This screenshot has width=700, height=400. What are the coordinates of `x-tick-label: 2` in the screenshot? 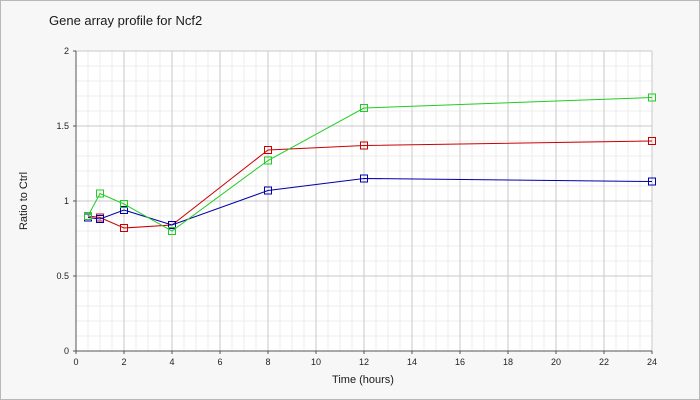 It's located at (123, 362).